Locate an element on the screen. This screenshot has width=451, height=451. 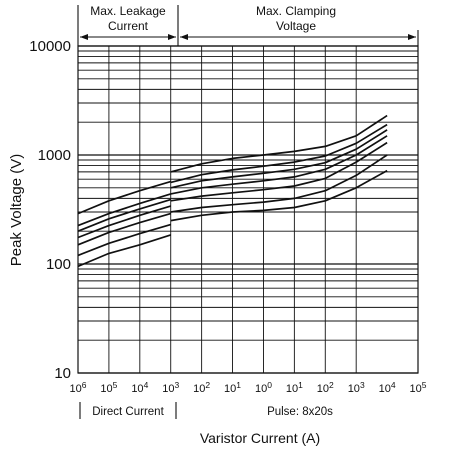
top-left-label-line1: Max. Leakage is located at coordinates (128, 11).